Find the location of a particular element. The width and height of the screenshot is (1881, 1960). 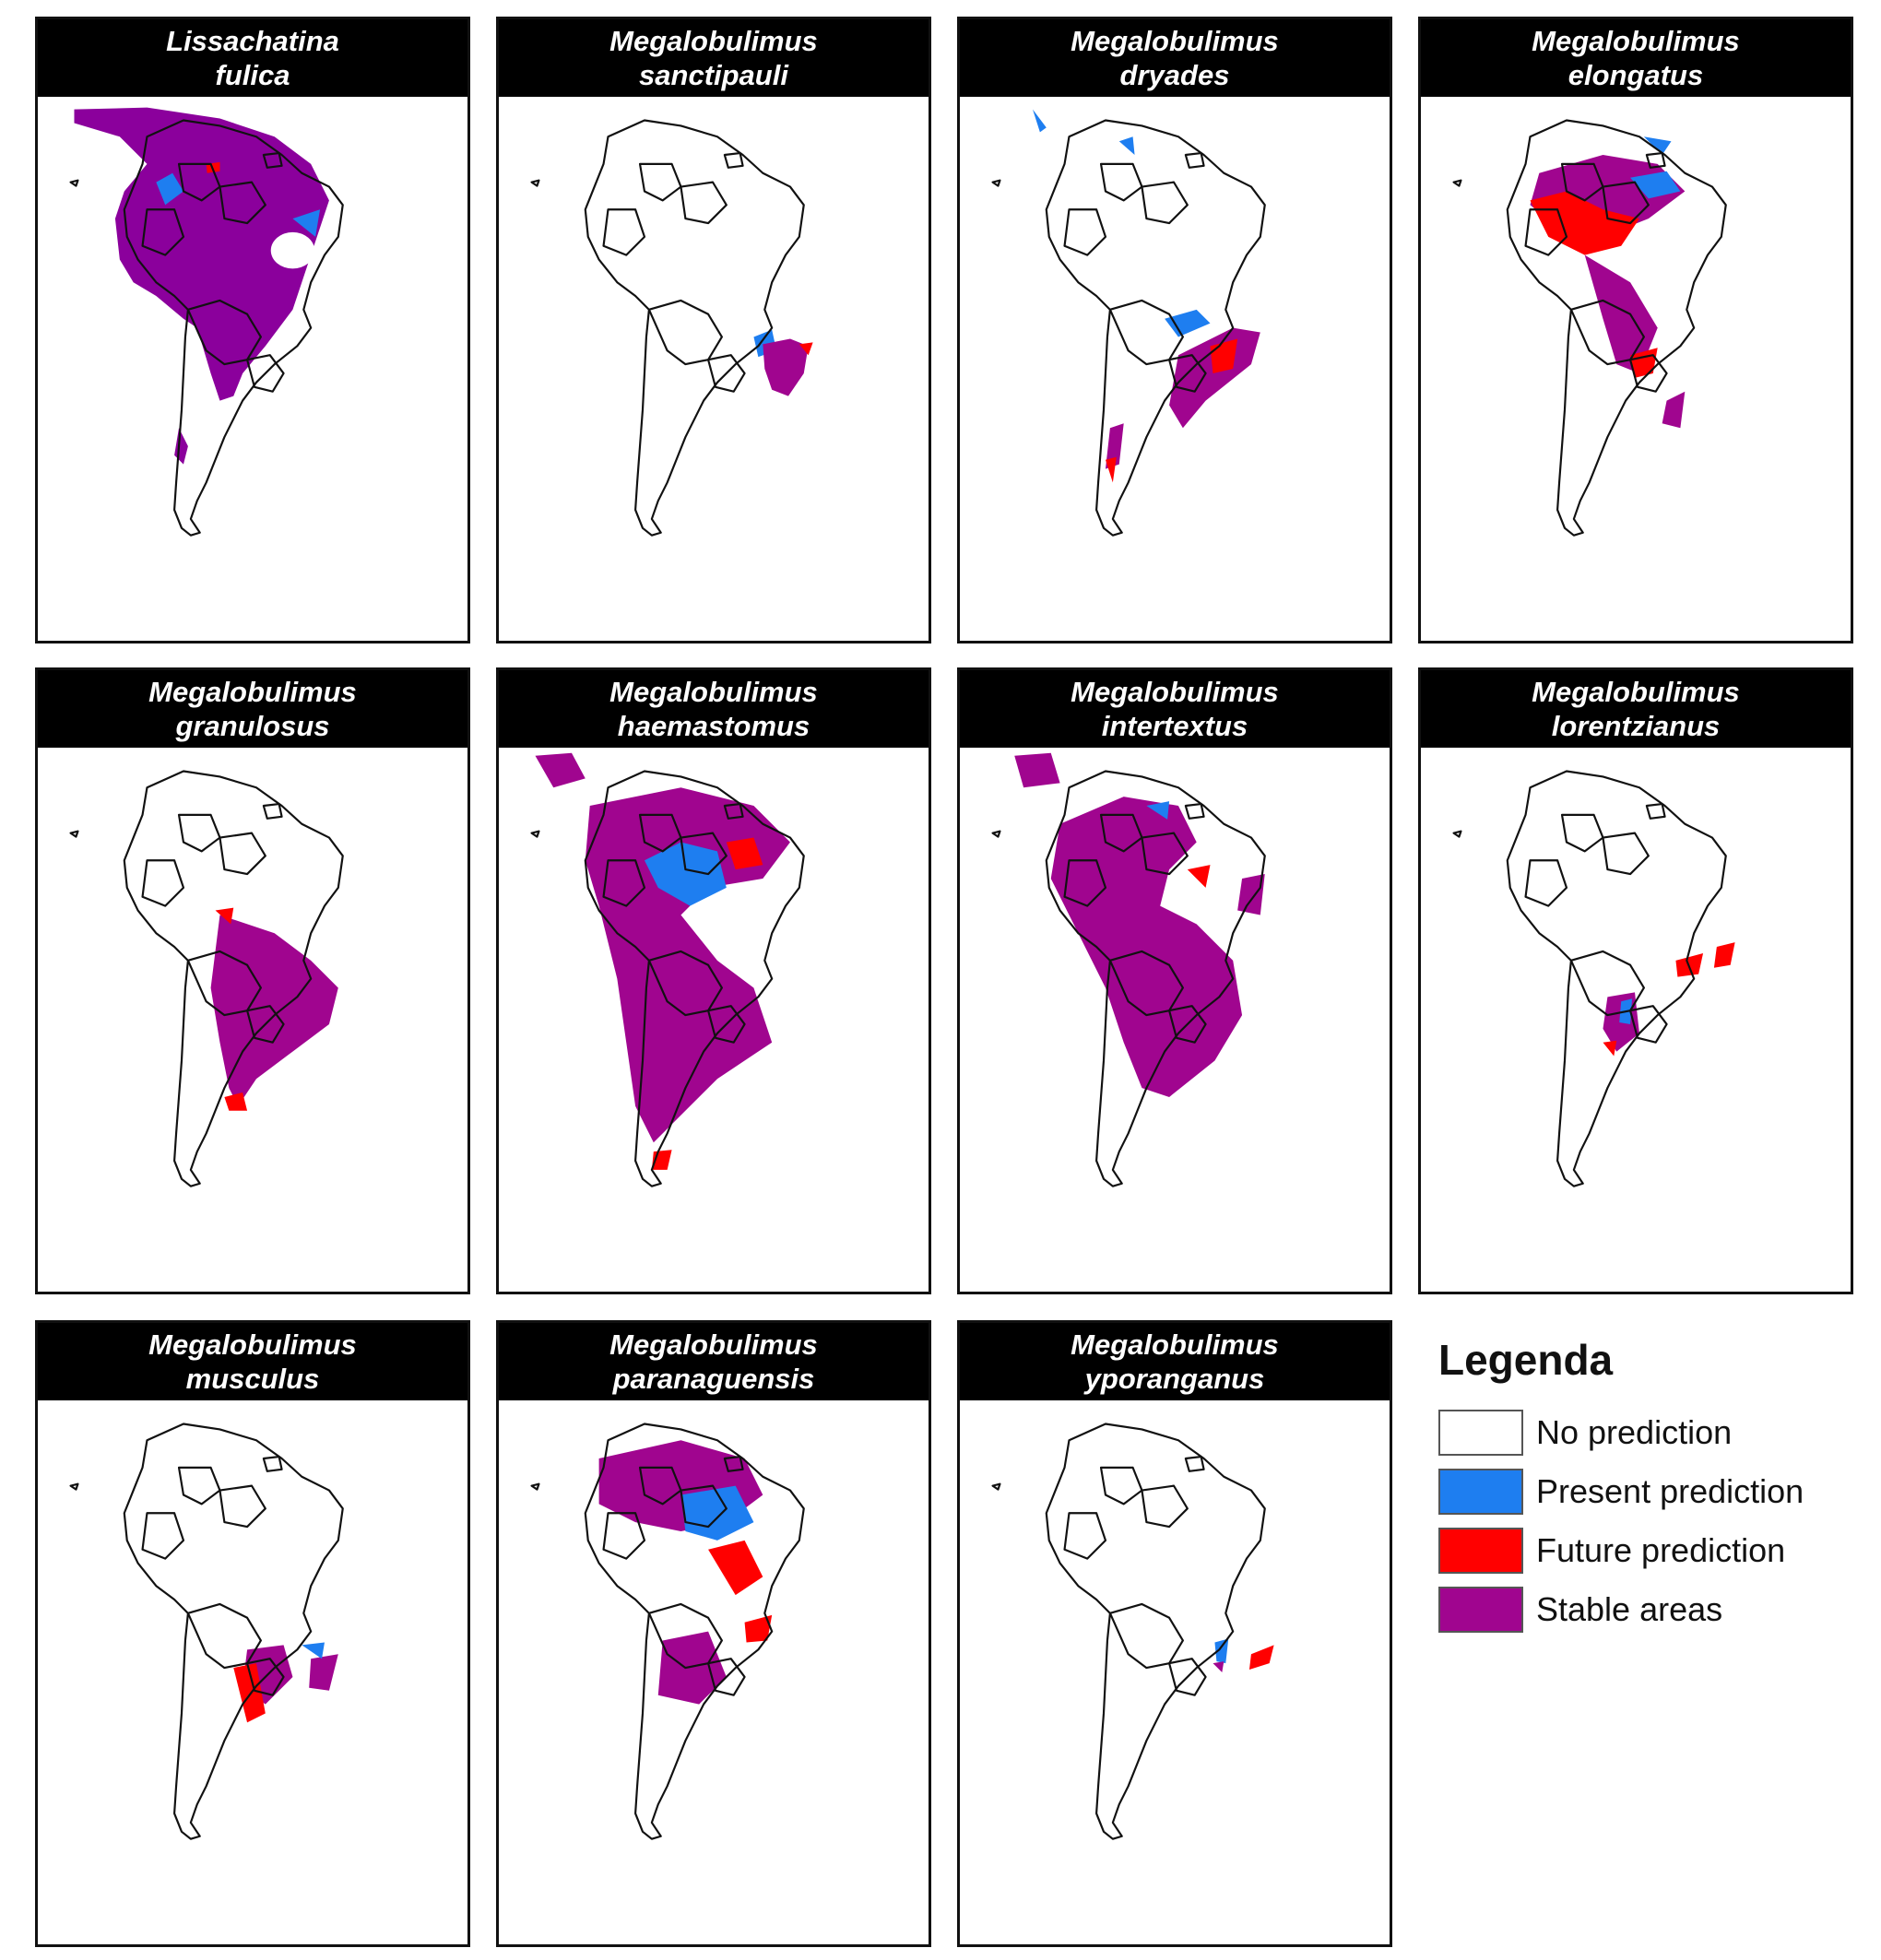

panel-title: Megalobulimus musculus is located at coordinates (252, 1361).